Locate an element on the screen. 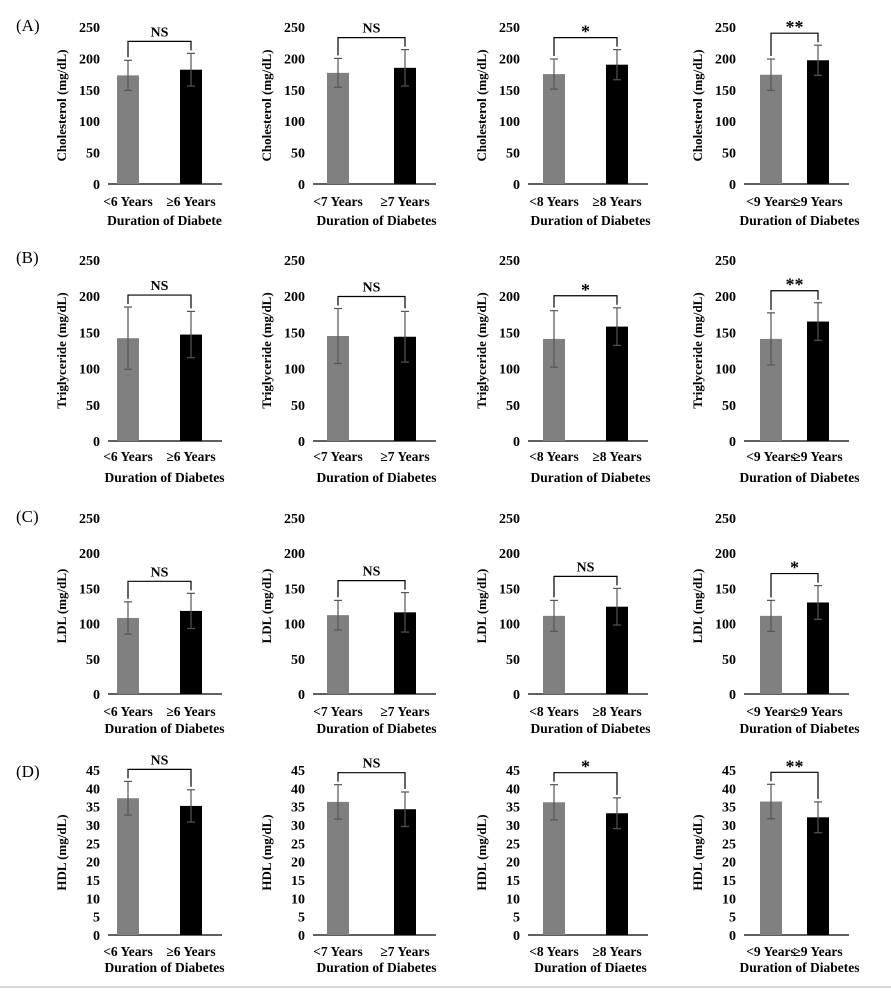 This screenshot has width=891, height=997. significance-label: ** is located at coordinates (795, 766).